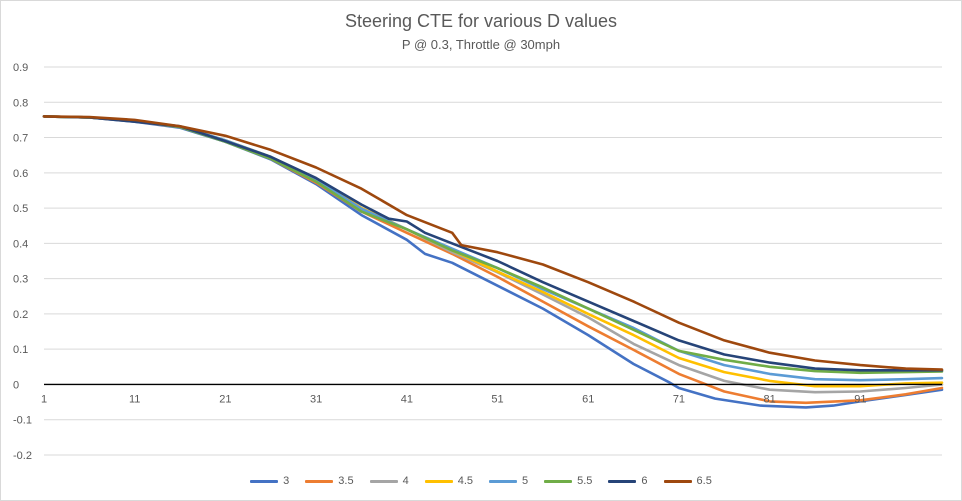 The width and height of the screenshot is (962, 501). I want to click on y-tick-label: 0.8, so click(20, 103).